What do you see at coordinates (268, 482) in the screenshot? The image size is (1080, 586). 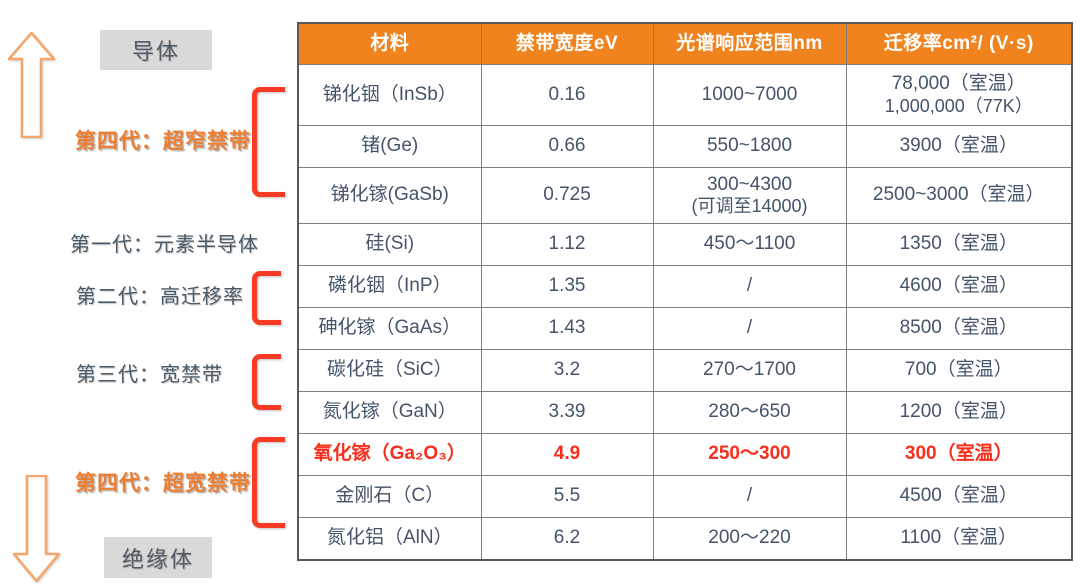 I see `bracket-gen4-wide-group` at bounding box center [268, 482].